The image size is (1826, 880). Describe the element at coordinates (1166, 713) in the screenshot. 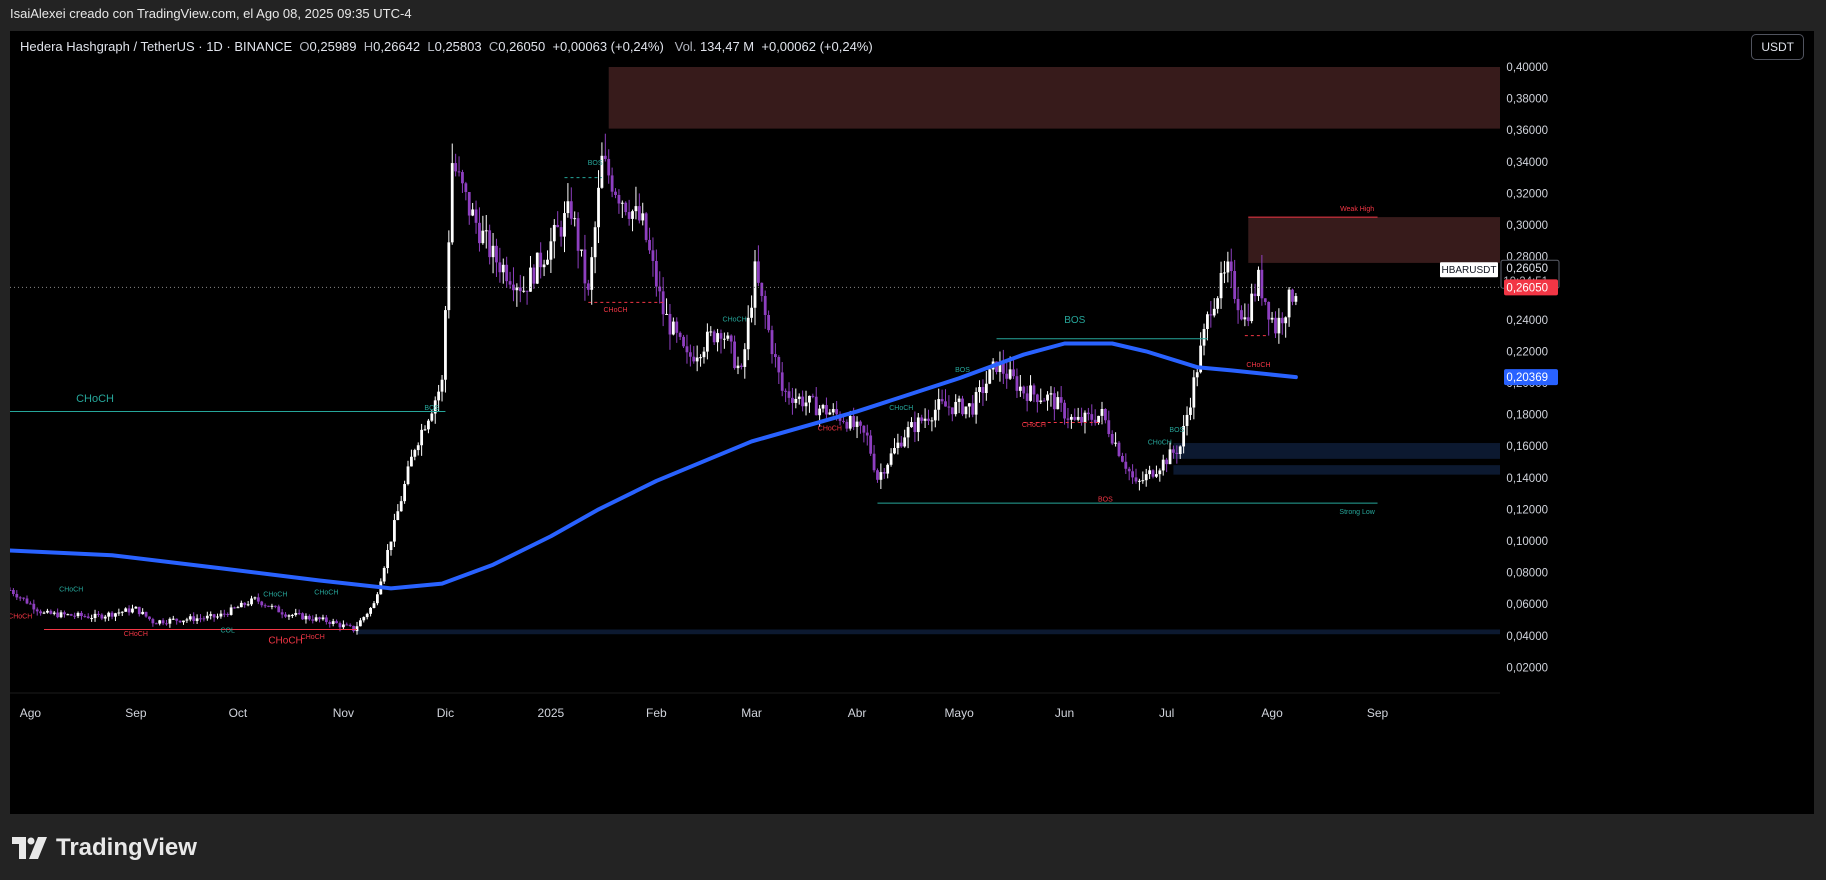

I see `x-tick-label: Jul` at that location.